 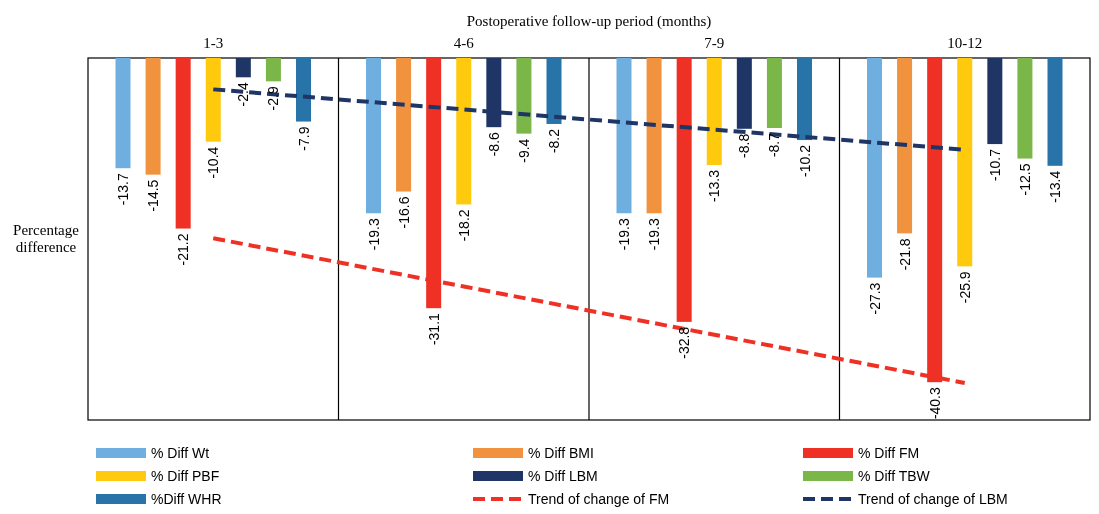 I want to click on legend-label: Trend of change of LBM, so click(x=933, y=499).